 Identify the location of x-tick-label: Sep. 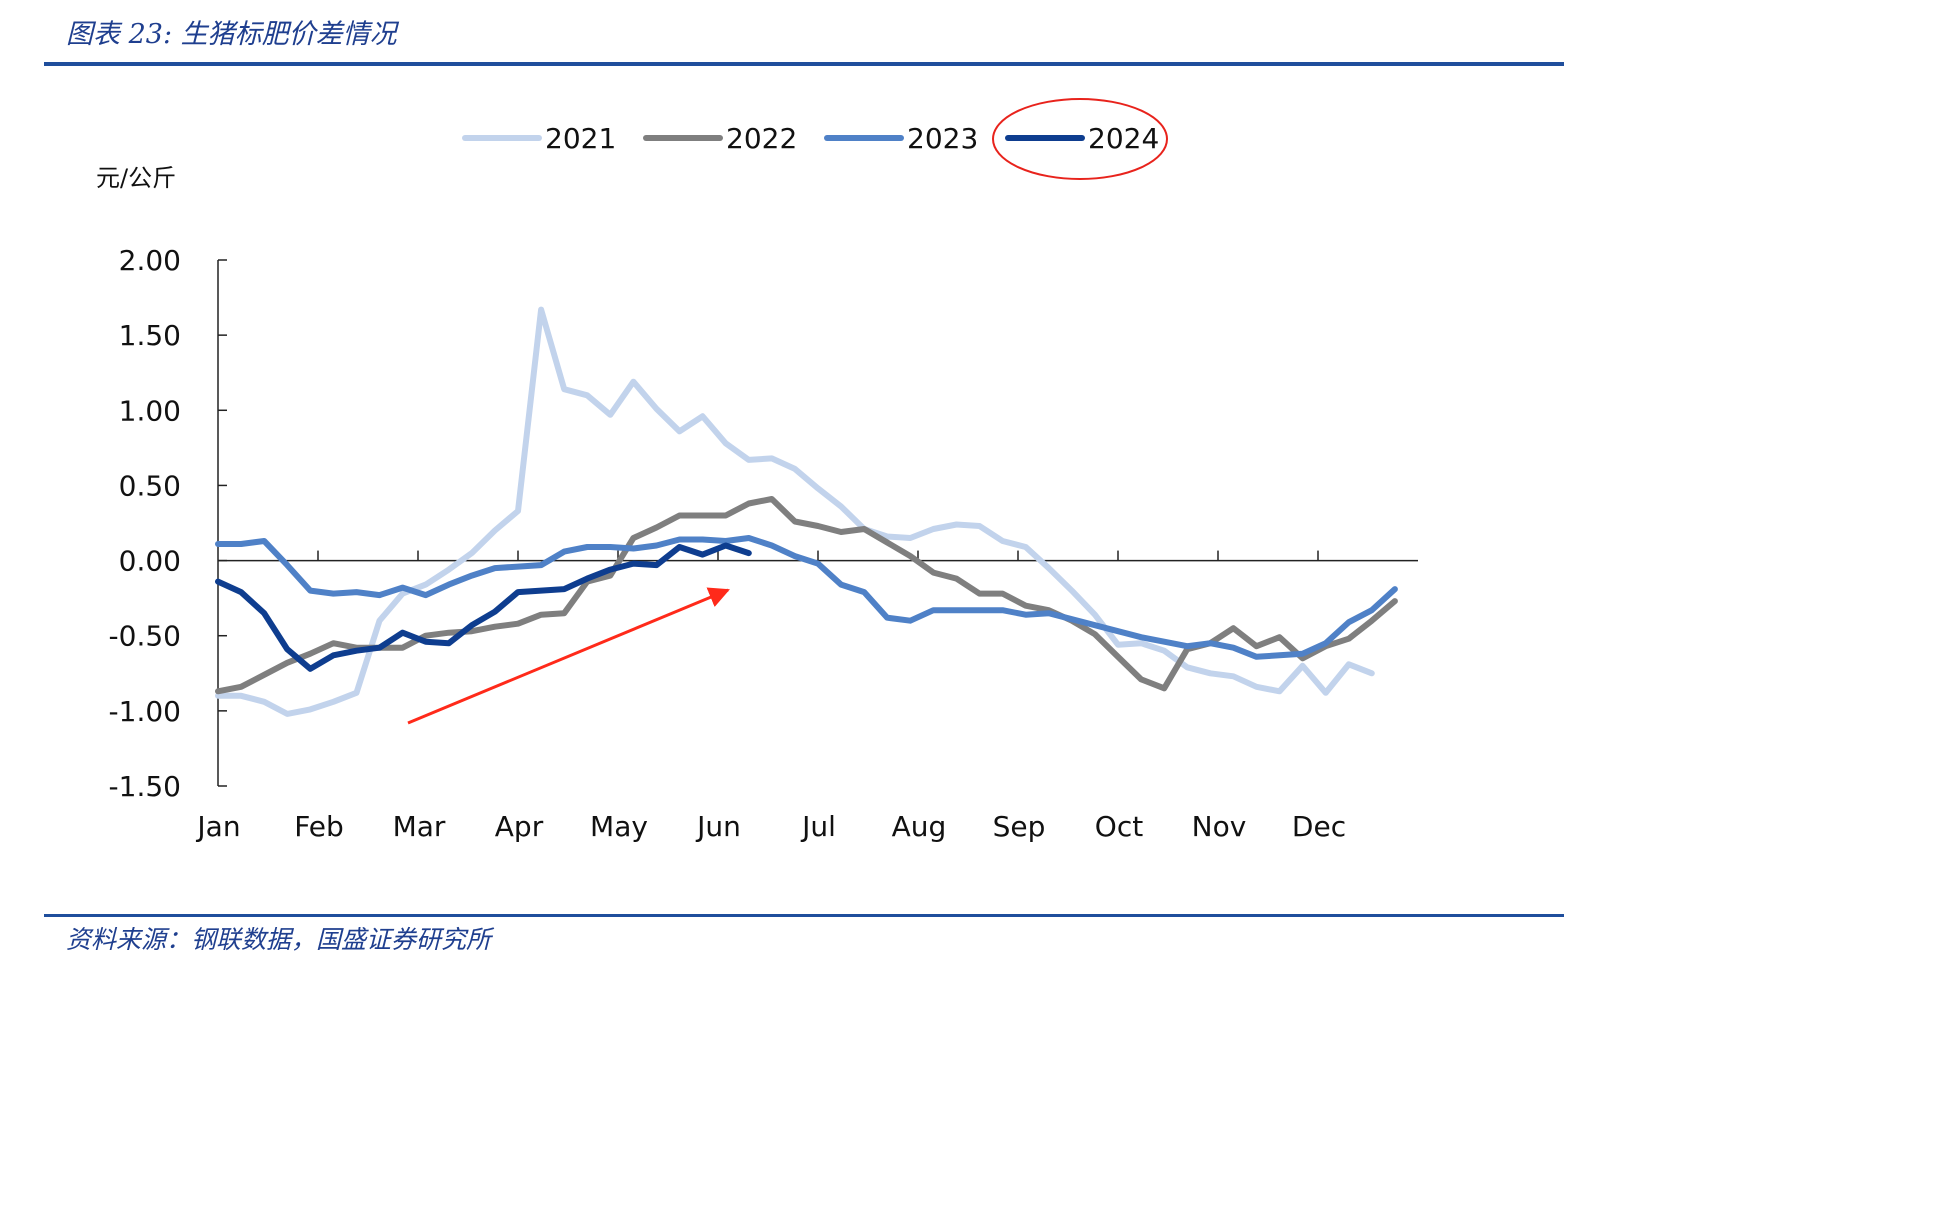
(1019, 826).